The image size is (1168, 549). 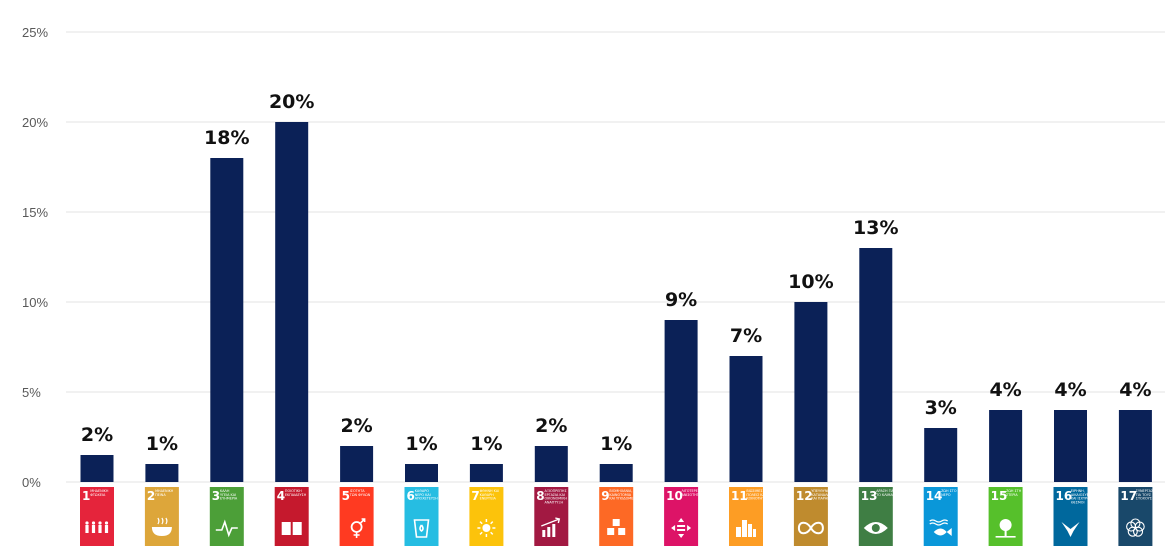 What do you see at coordinates (1135, 527) in the screenshot?
I see `flower-rings-icon` at bounding box center [1135, 527].